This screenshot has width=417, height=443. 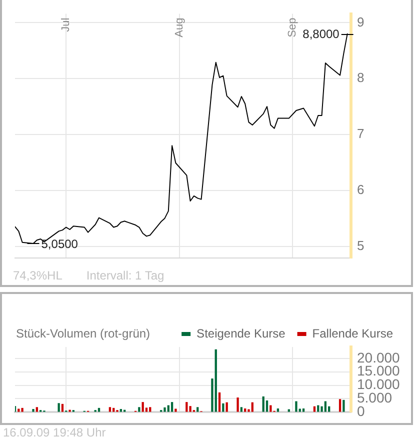 What do you see at coordinates (125, 275) in the screenshot?
I see `text: Intervall: 1 Tag` at bounding box center [125, 275].